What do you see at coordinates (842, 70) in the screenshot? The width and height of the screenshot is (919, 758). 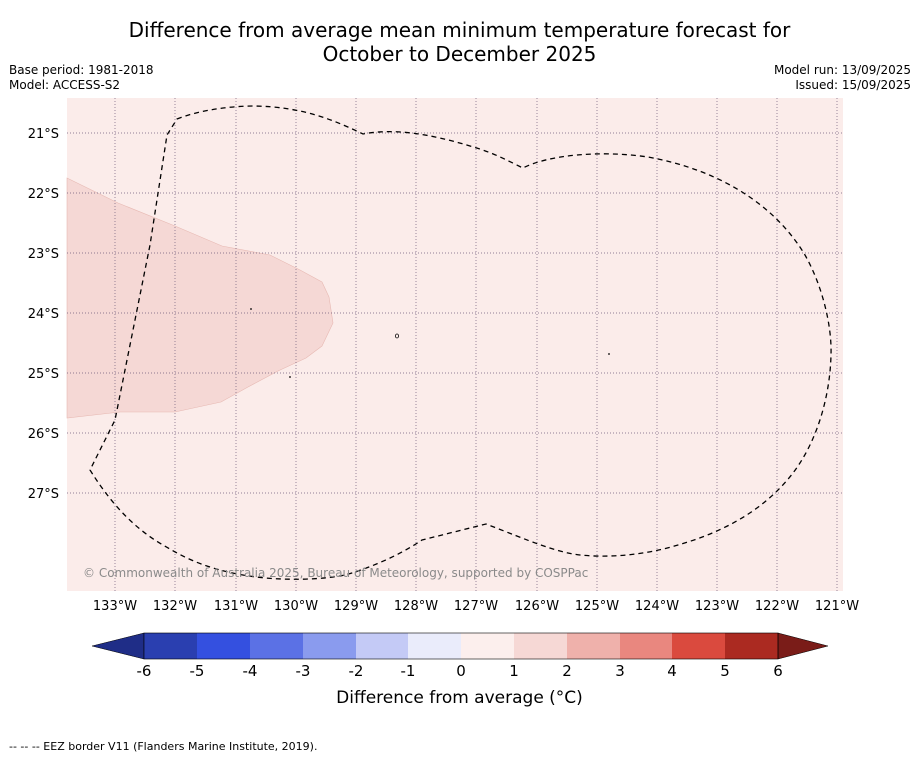 I see `model-run: Model run: 13/09/2025` at bounding box center [842, 70].